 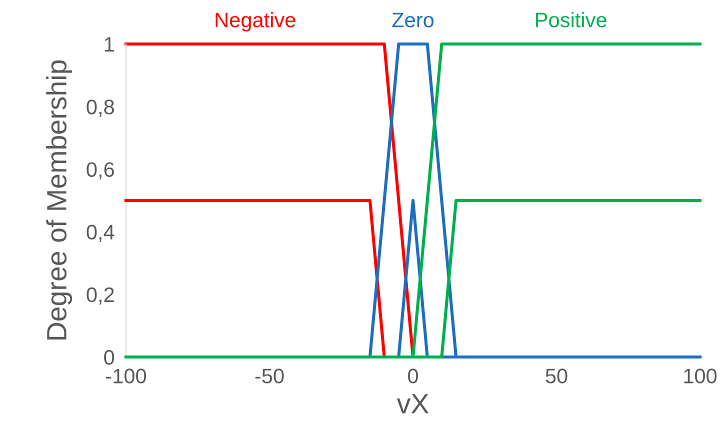 I want to click on x-tick-label: 50, so click(x=557, y=376).